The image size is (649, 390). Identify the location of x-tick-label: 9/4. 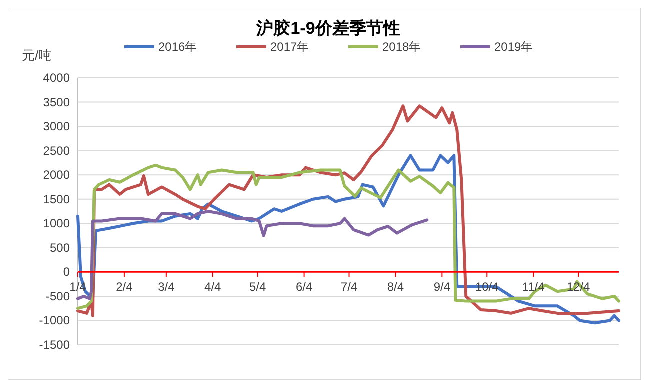
(442, 287).